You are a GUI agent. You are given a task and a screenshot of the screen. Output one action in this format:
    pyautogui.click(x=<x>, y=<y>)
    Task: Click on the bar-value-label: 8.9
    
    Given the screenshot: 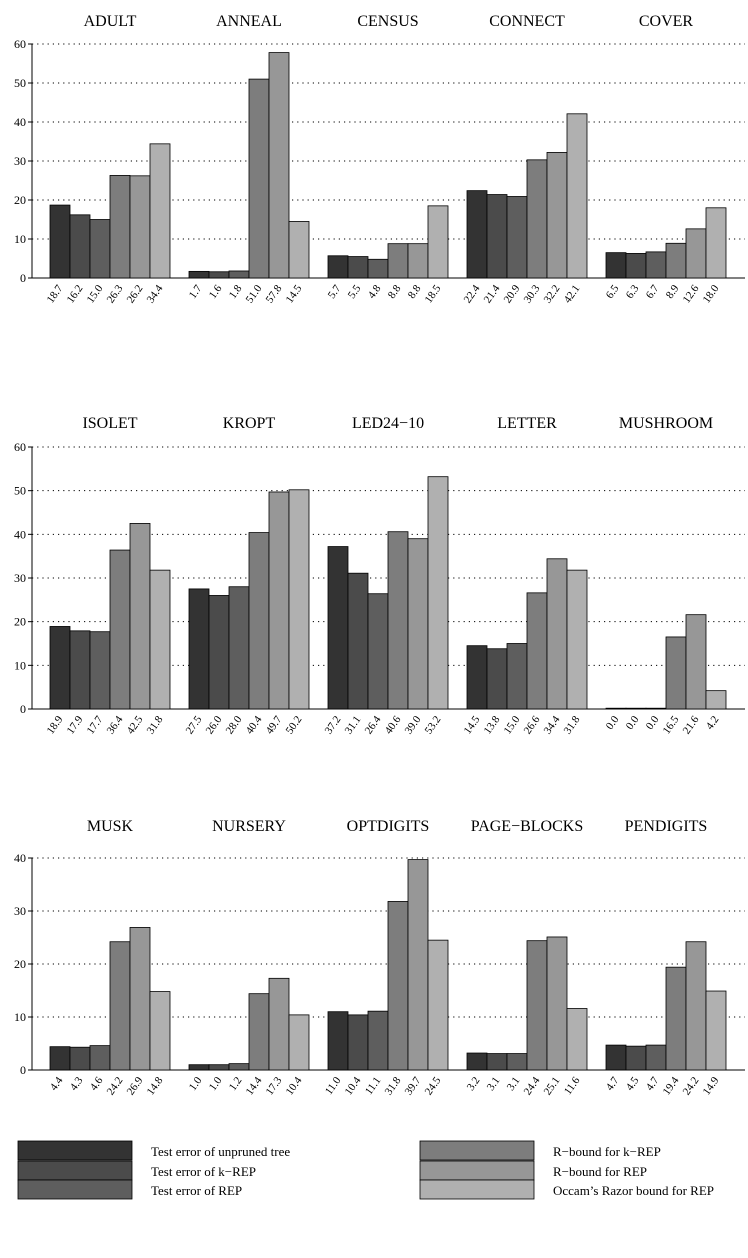 What is the action you would take?
    pyautogui.click(x=673, y=291)
    